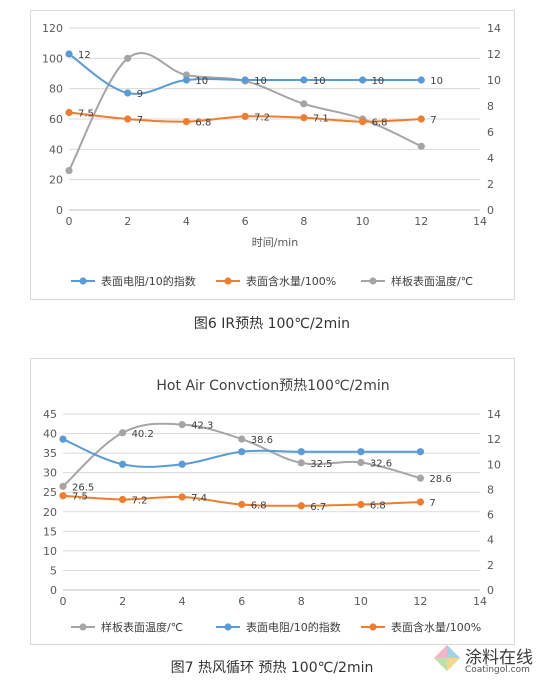 The width and height of the screenshot is (544, 687). I want to click on data-label: 7.5, so click(80, 497).